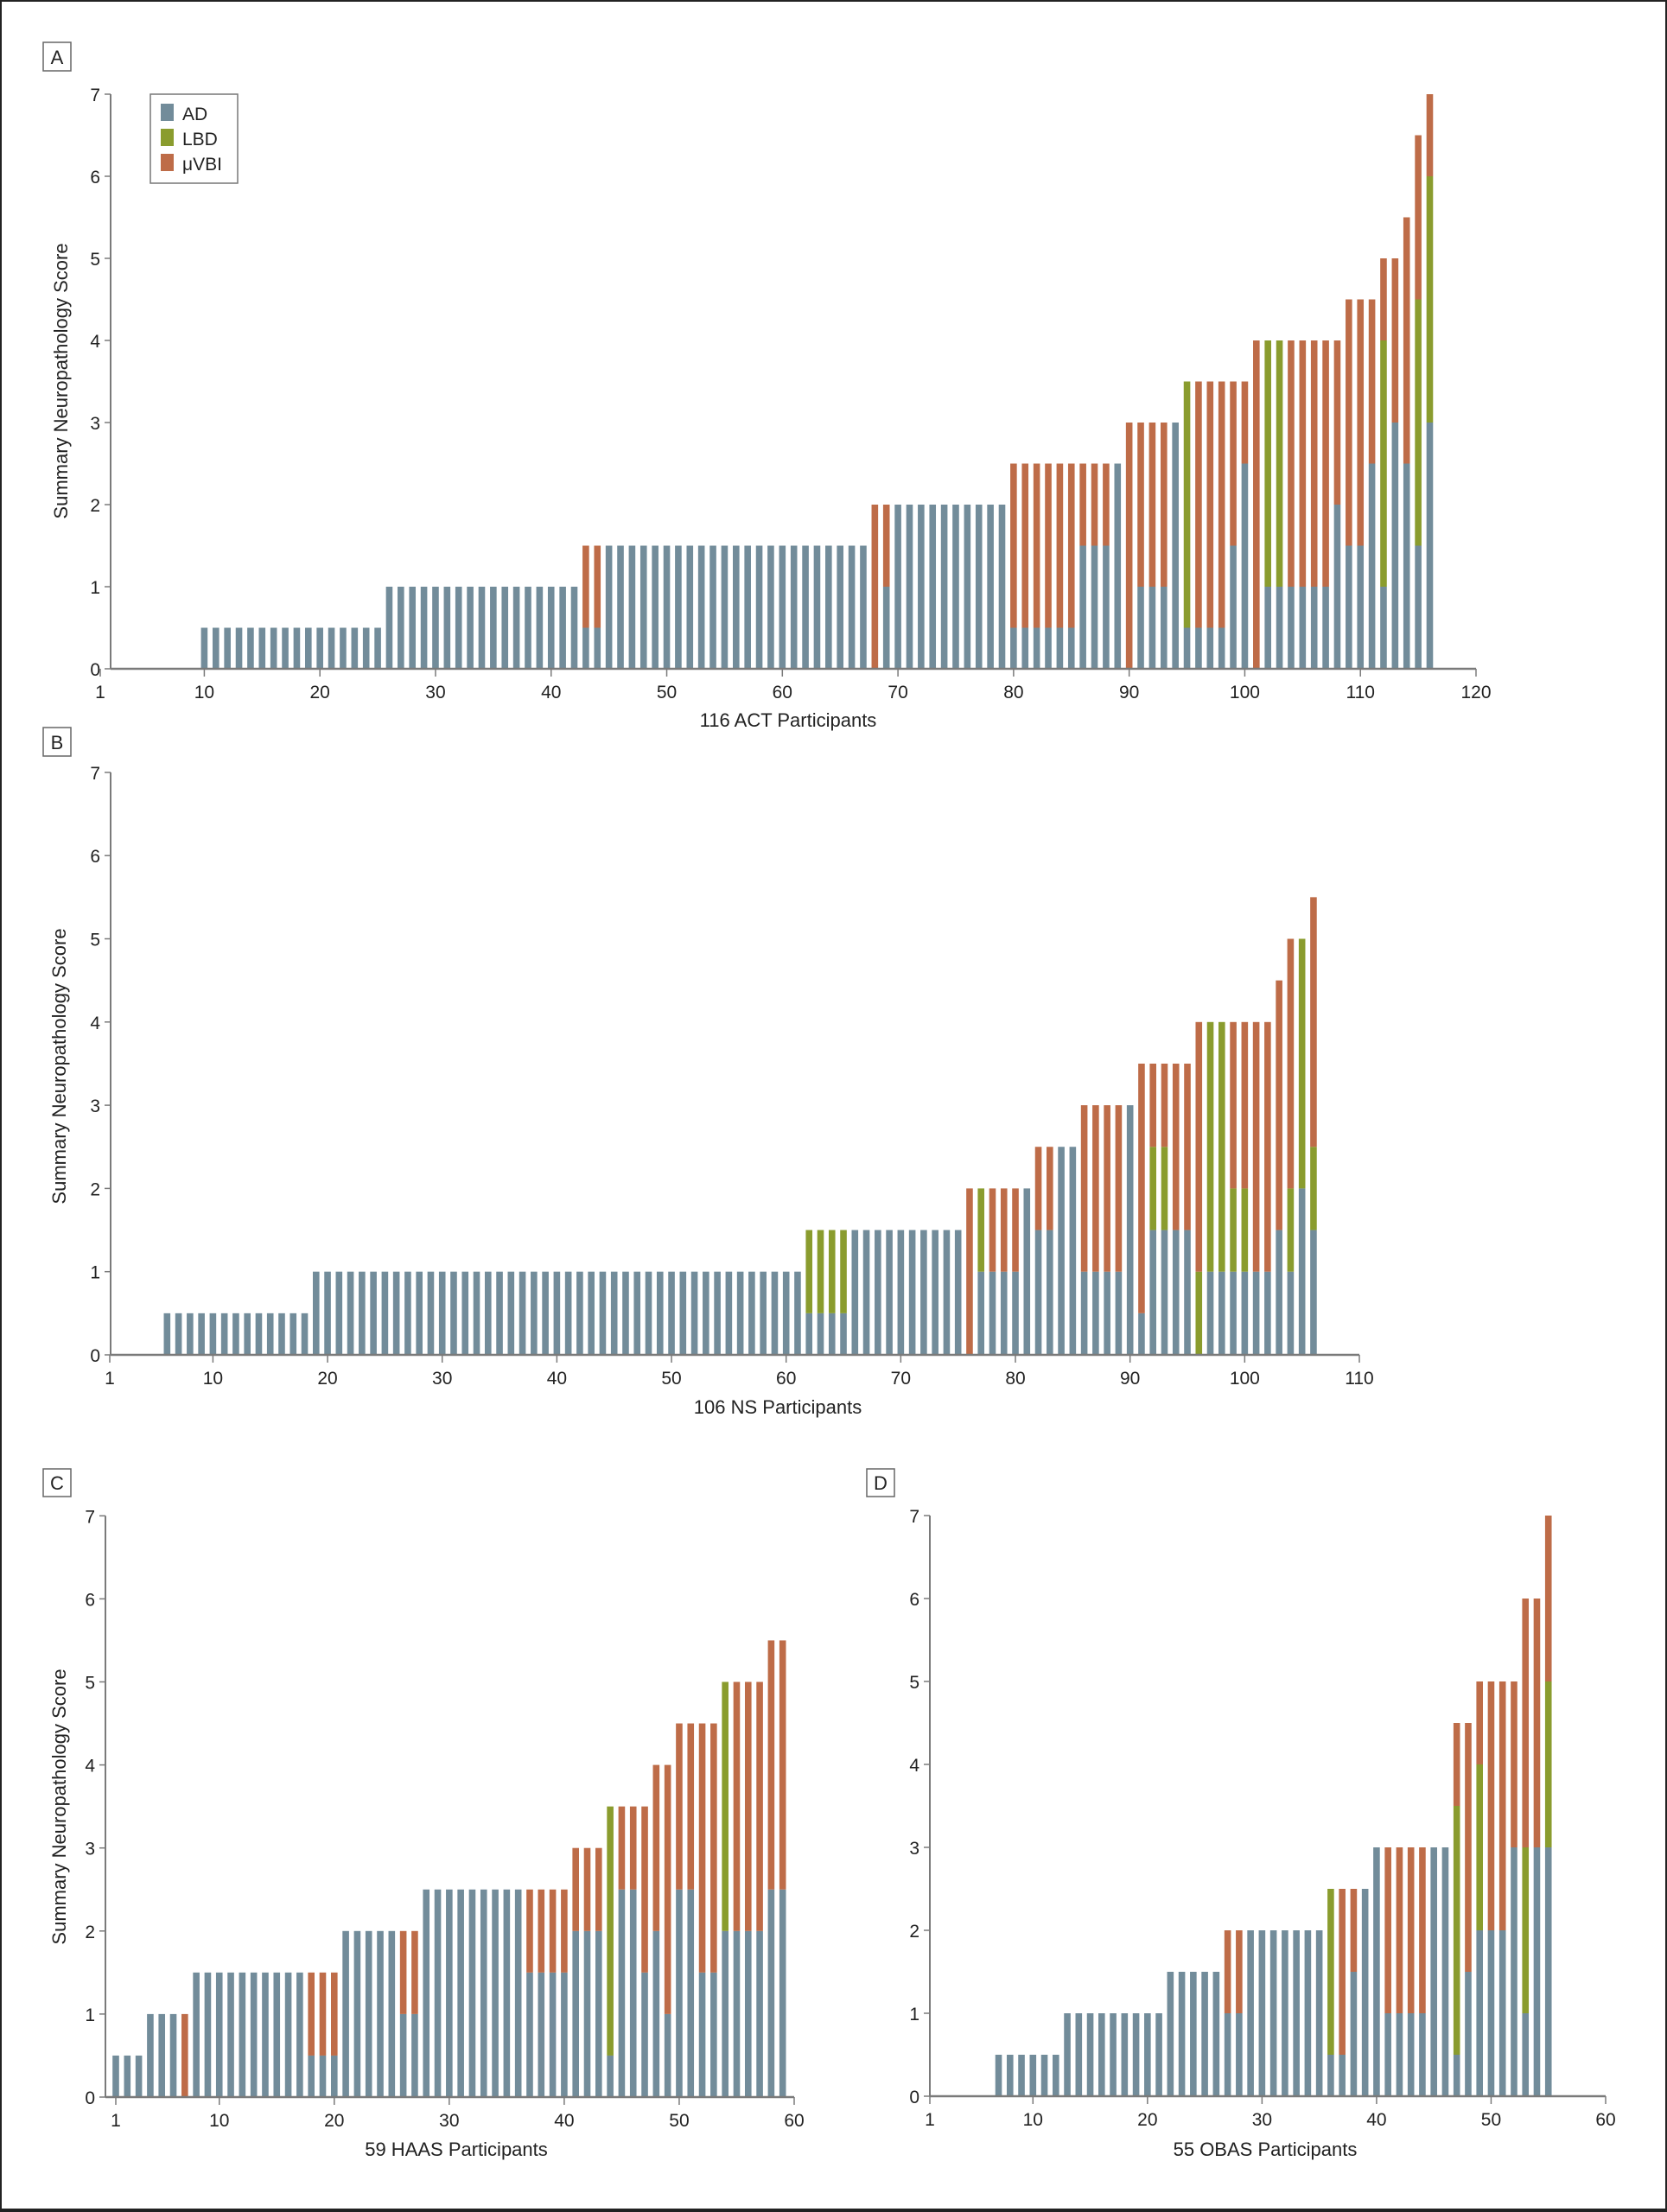  I want to click on x-tick-label: 1, so click(930, 2120).